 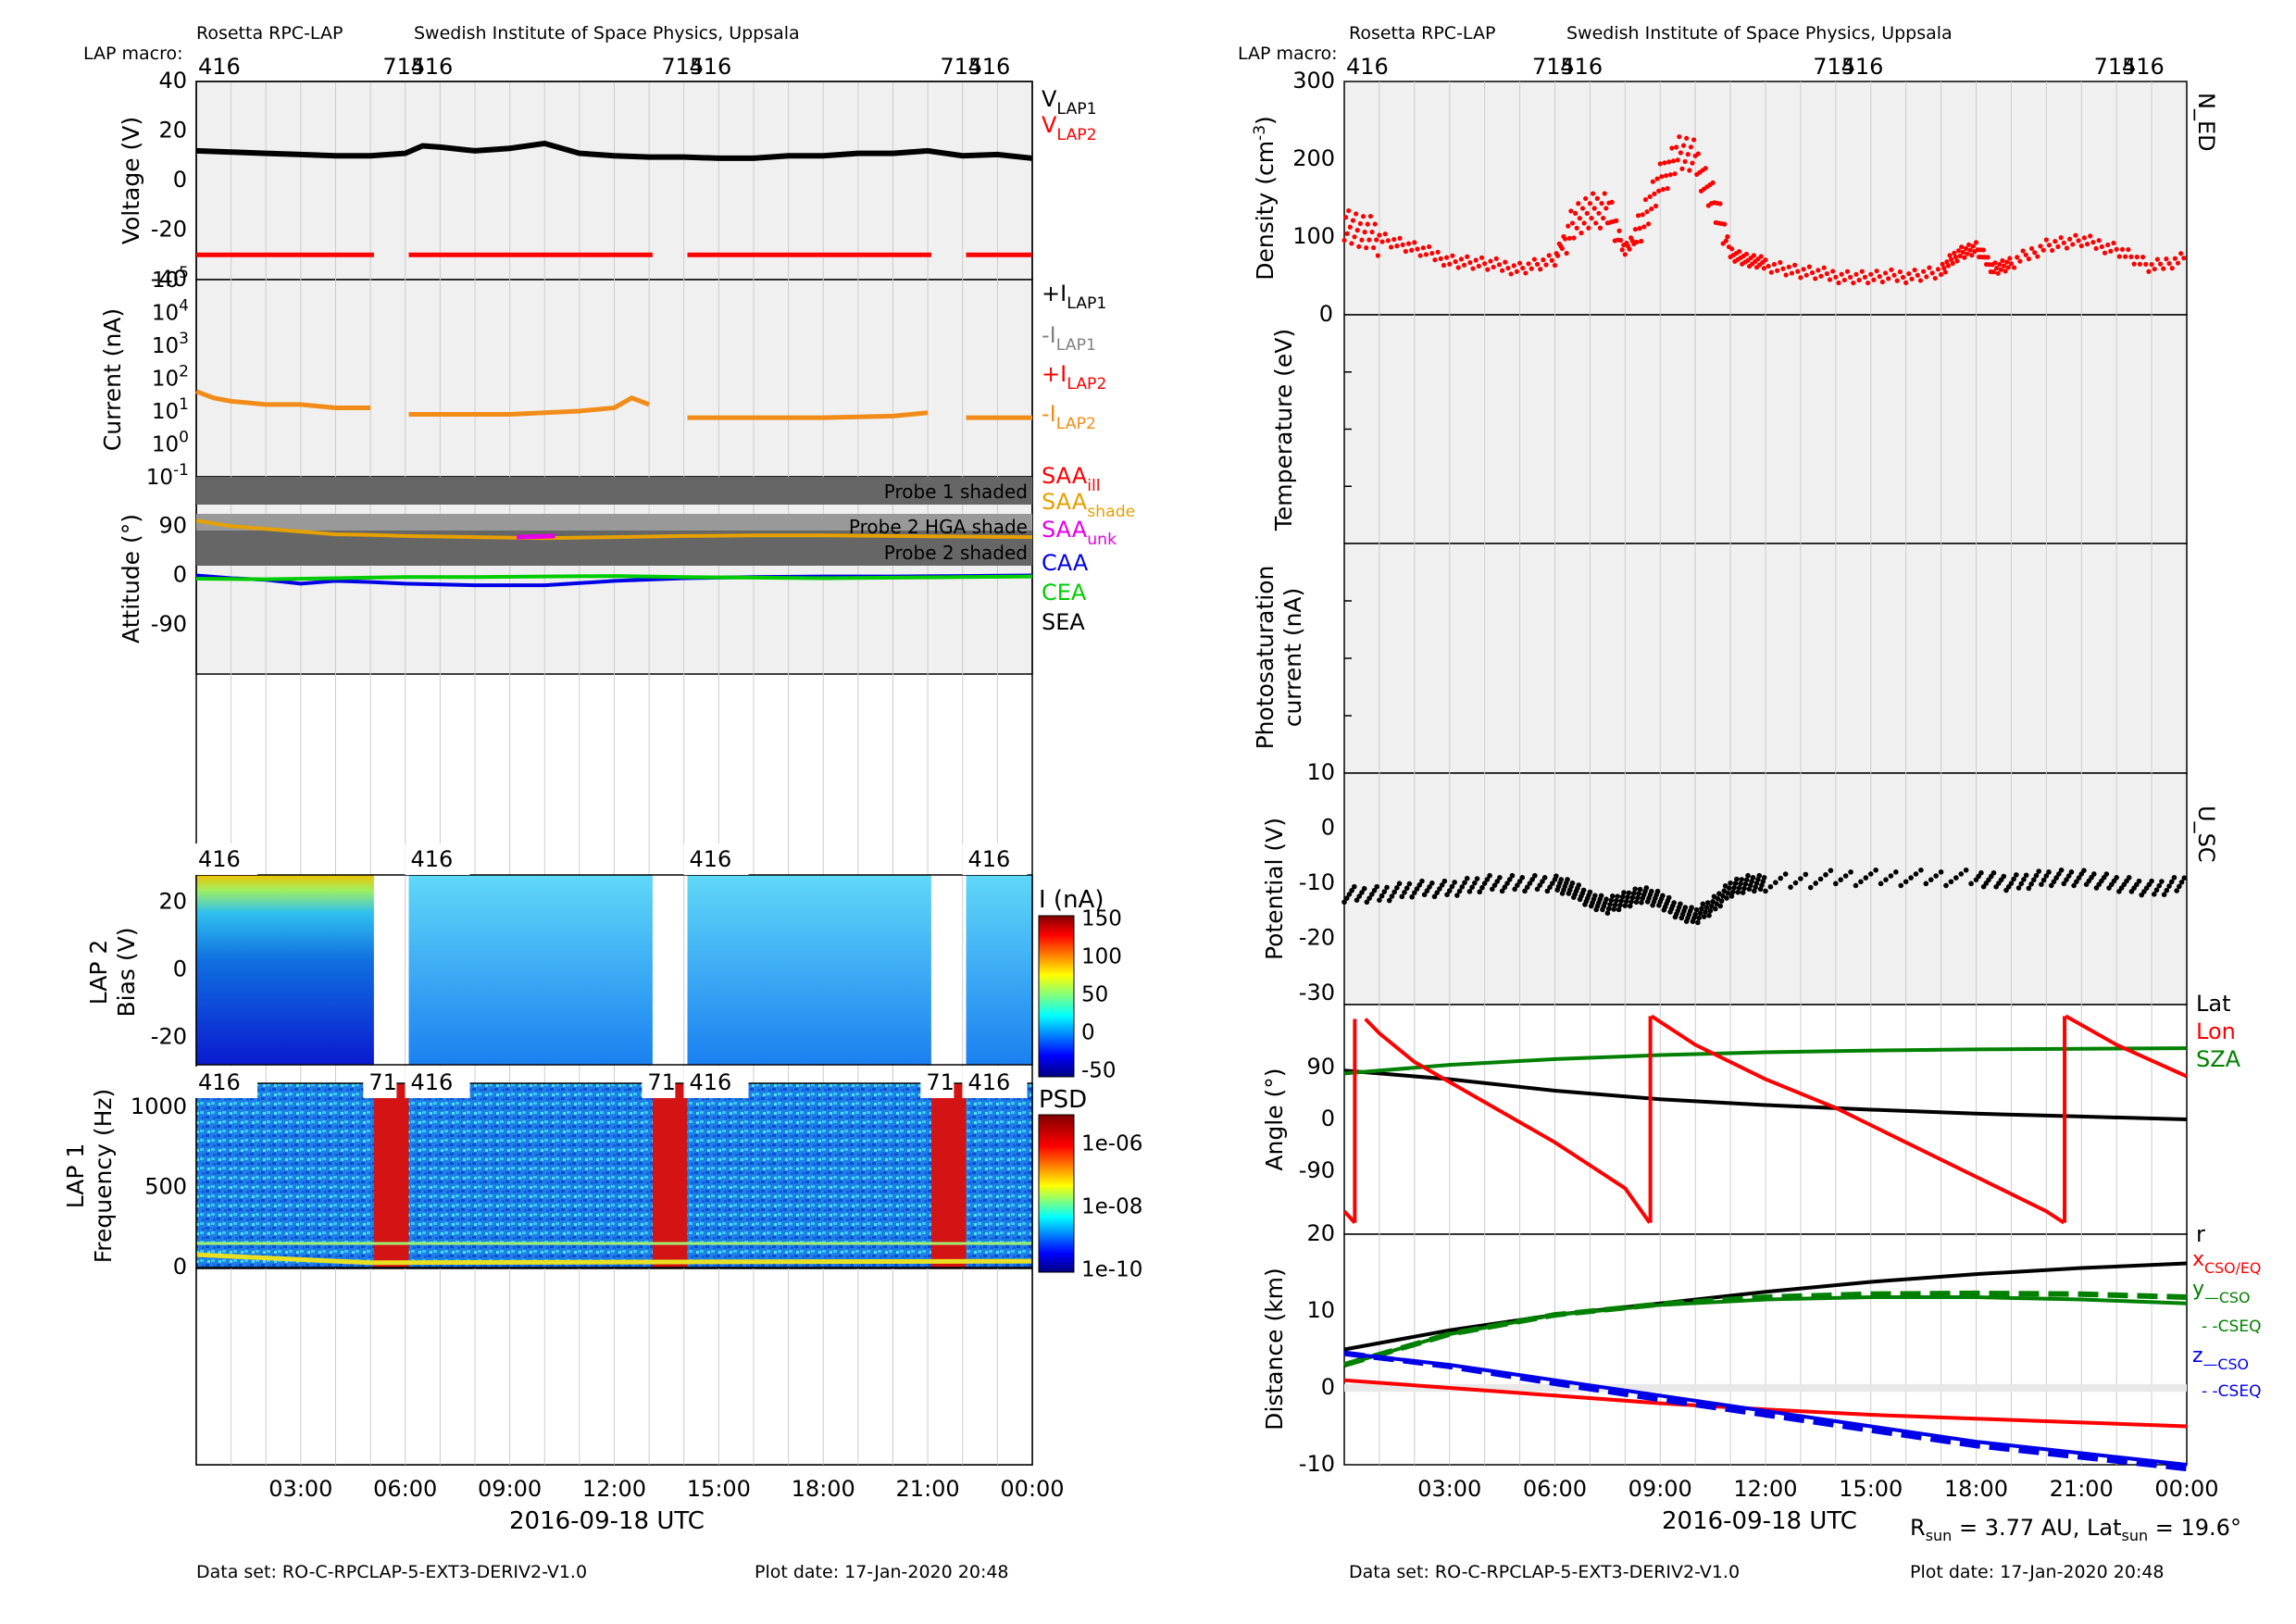 What do you see at coordinates (614, 529) in the screenshot?
I see `attitude-saa-line` at bounding box center [614, 529].